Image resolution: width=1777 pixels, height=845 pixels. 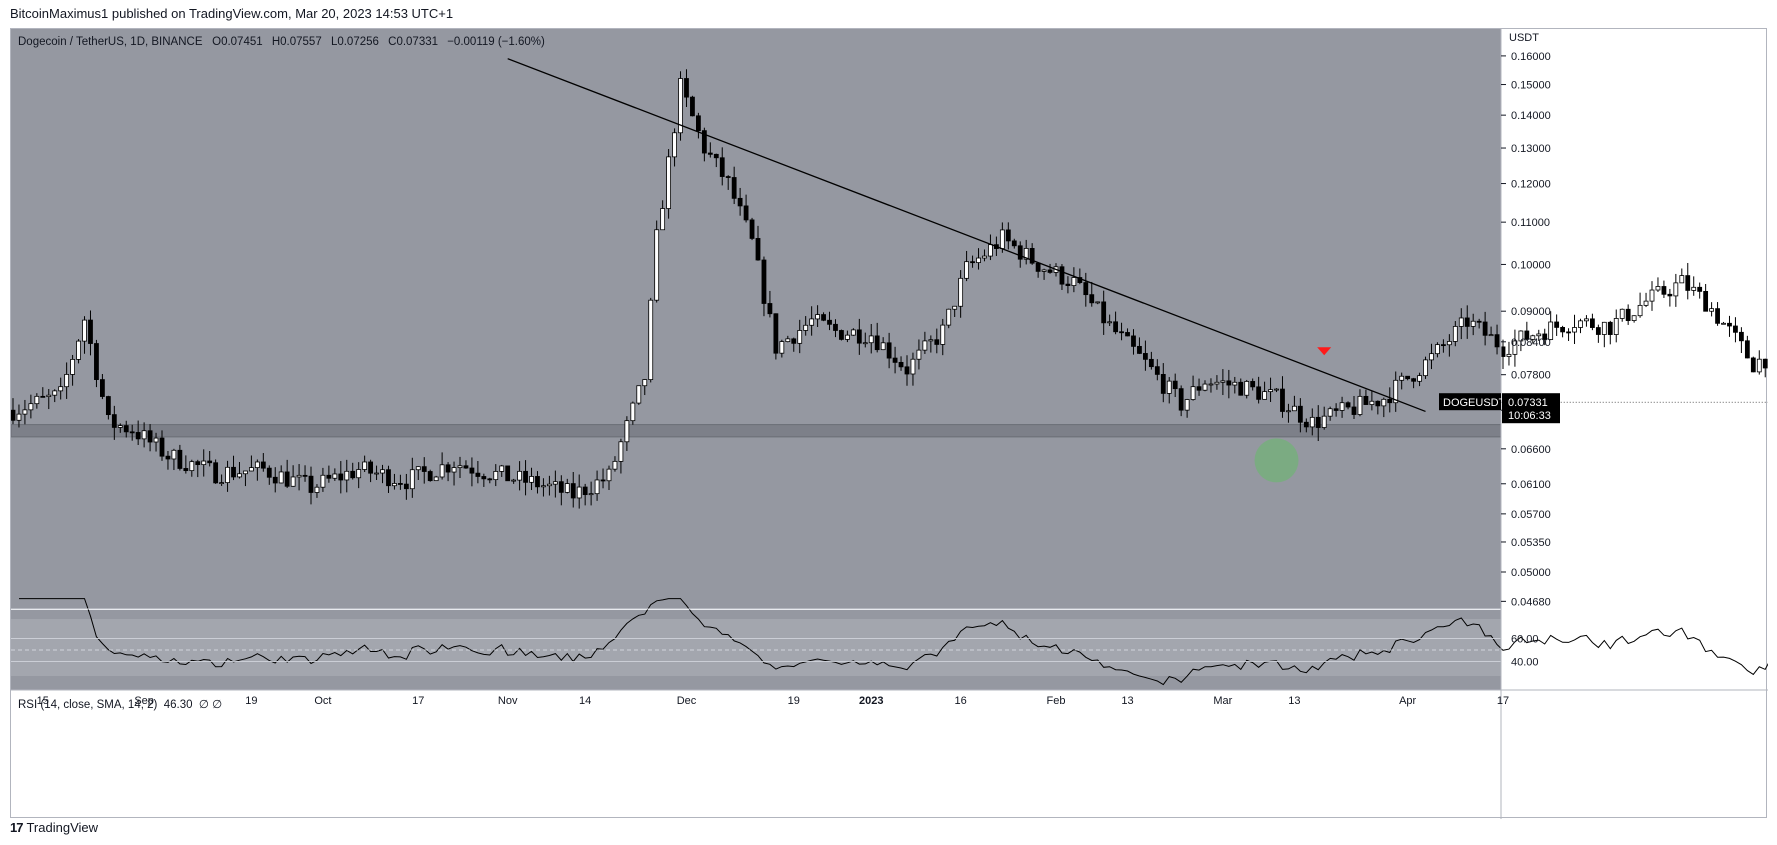 I want to click on y-tick-label: 0.04680, so click(x=1531, y=602).